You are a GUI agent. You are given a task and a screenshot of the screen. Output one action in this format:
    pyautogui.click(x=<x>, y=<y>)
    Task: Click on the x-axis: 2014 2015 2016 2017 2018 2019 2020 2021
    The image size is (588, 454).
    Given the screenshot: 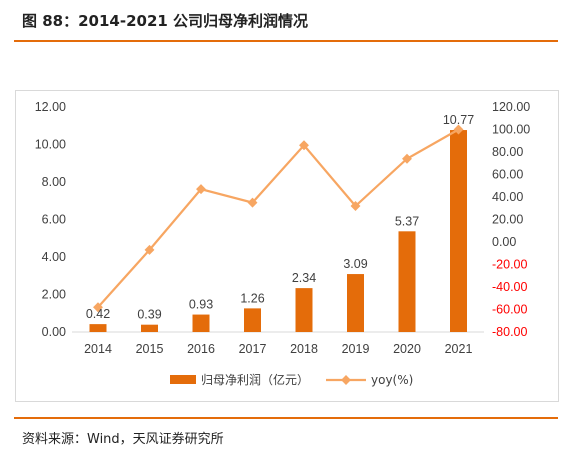 What is the action you would take?
    pyautogui.click(x=278, y=349)
    